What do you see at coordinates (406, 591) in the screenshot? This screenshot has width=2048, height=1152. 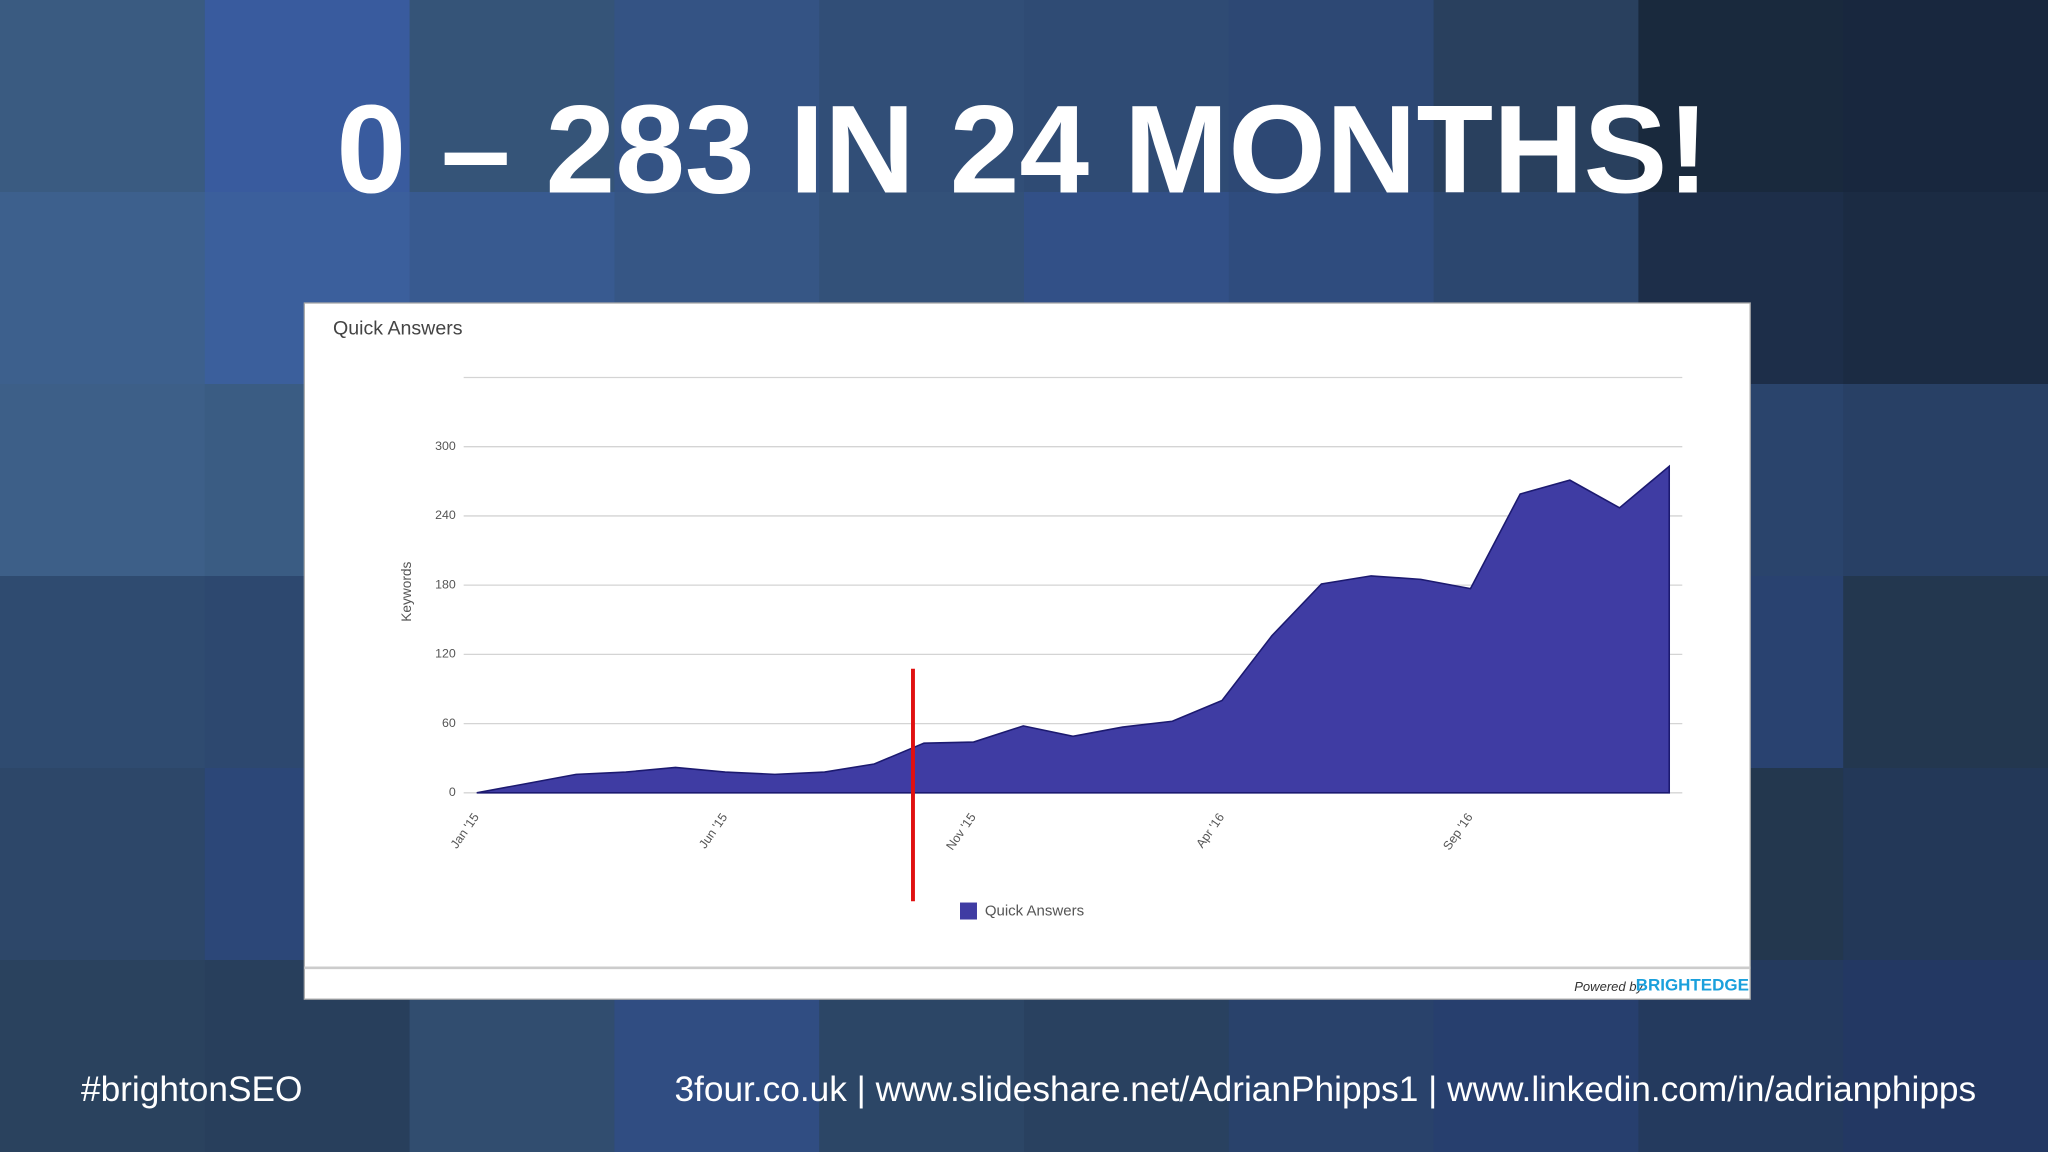 I see `y-axis-label: Keywords` at bounding box center [406, 591].